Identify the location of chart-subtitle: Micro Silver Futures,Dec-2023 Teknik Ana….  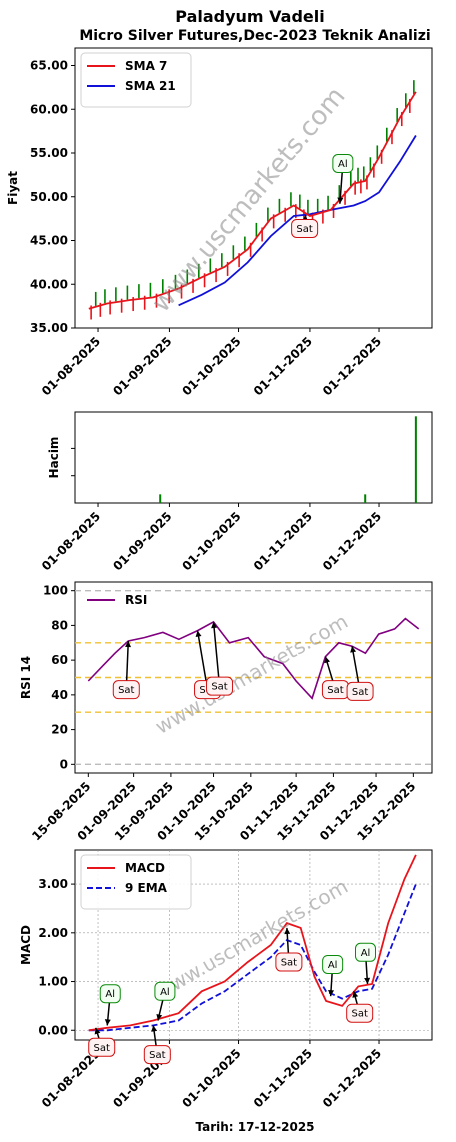
(254, 36).